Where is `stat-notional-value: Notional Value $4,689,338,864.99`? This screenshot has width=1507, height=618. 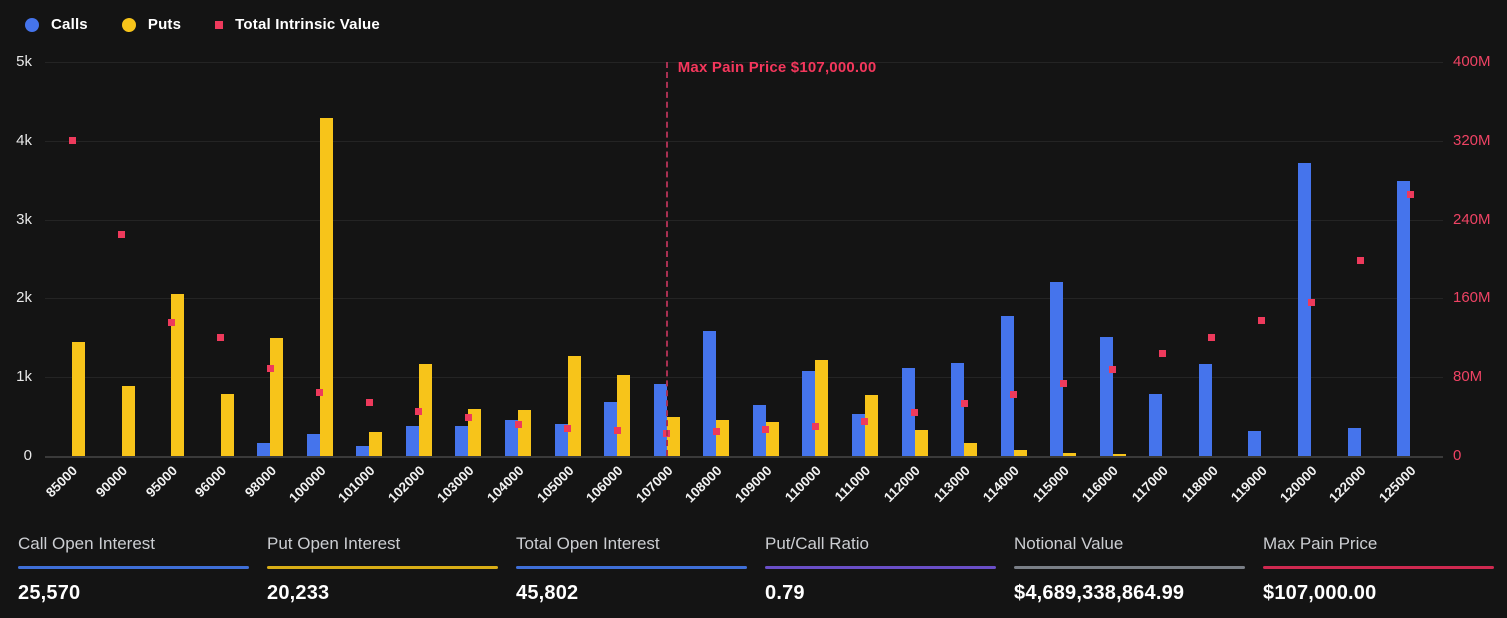 stat-notional-value: Notional Value $4,689,338,864.99 is located at coordinates (1129, 569).